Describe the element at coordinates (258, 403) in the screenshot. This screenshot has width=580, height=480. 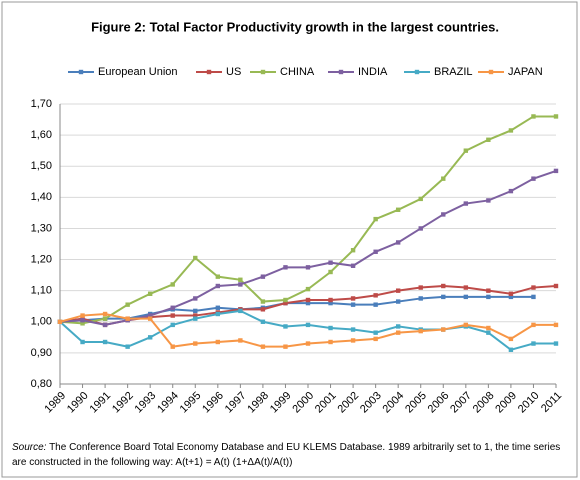
I see `x-tick-label: 1998` at that location.